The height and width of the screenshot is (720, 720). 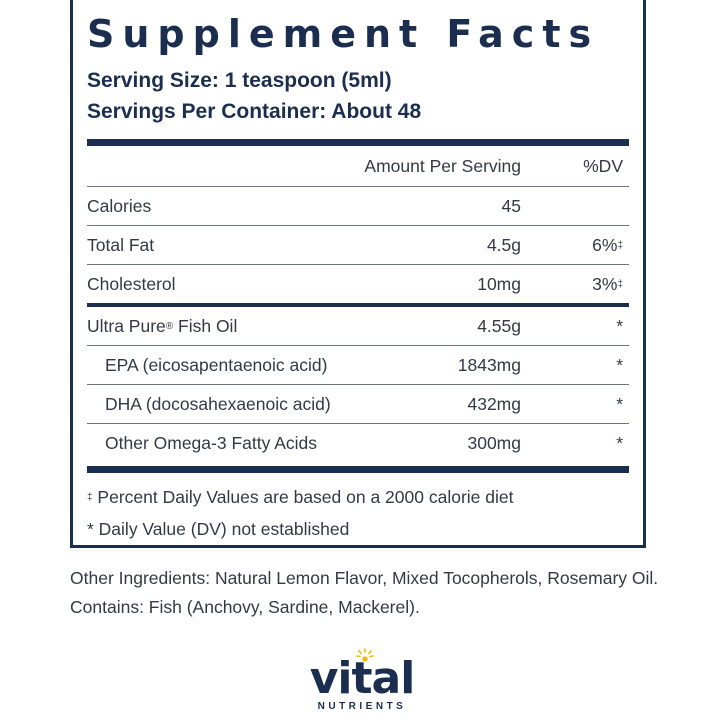 I want to click on section-divider, so click(x=358, y=305).